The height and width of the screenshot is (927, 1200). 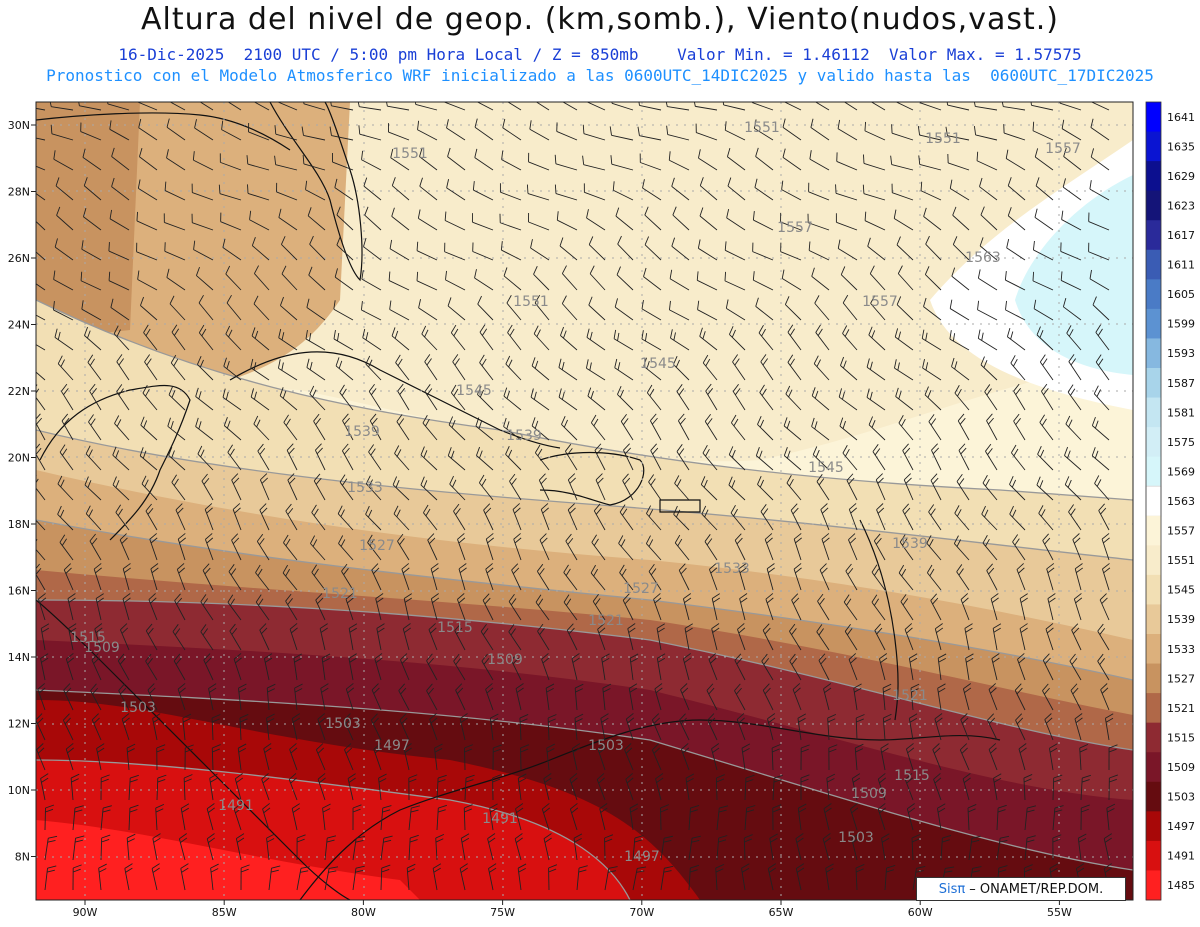 What do you see at coordinates (1181, 176) in the screenshot?
I see `legend-label: 1629` at bounding box center [1181, 176].